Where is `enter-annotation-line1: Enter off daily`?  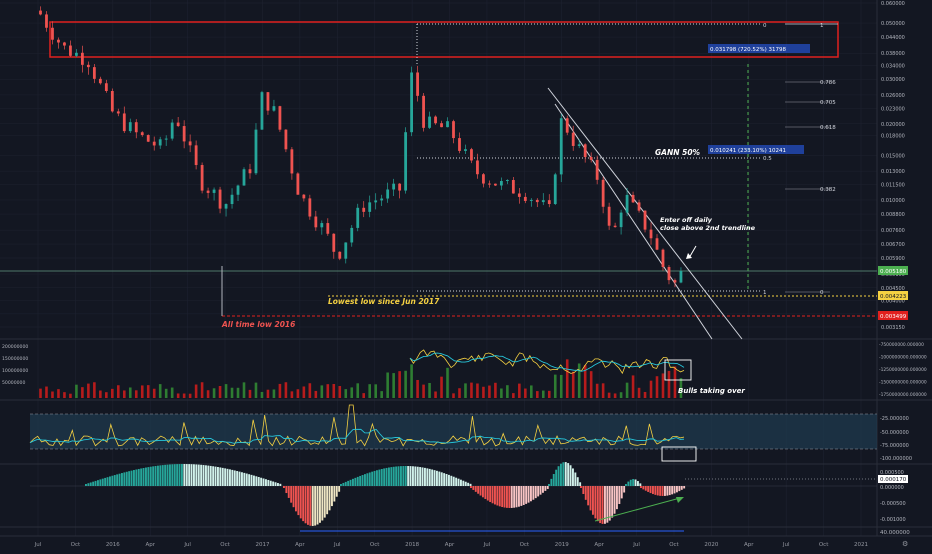
enter-annotation-line1: Enter off daily is located at coordinates (686, 220).